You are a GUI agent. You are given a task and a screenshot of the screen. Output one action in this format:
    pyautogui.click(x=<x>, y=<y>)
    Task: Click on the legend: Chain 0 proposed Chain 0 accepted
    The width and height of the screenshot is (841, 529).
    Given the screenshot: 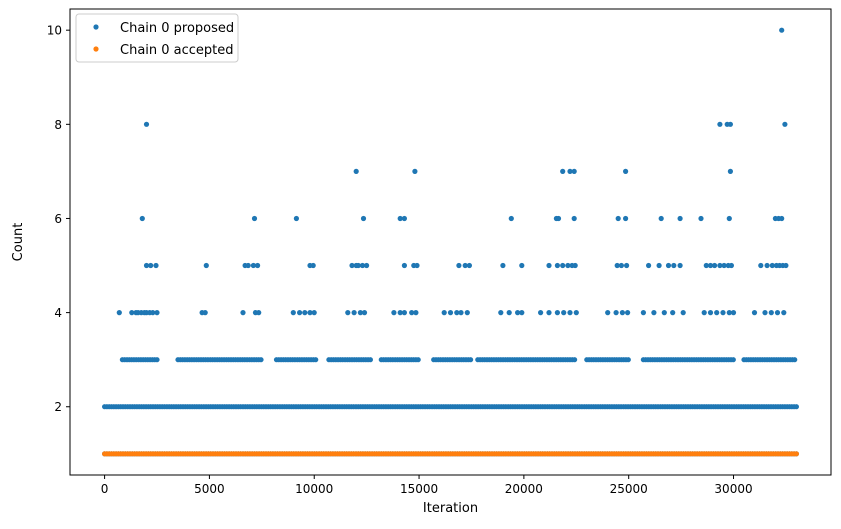 What is the action you would take?
    pyautogui.click(x=157, y=38)
    